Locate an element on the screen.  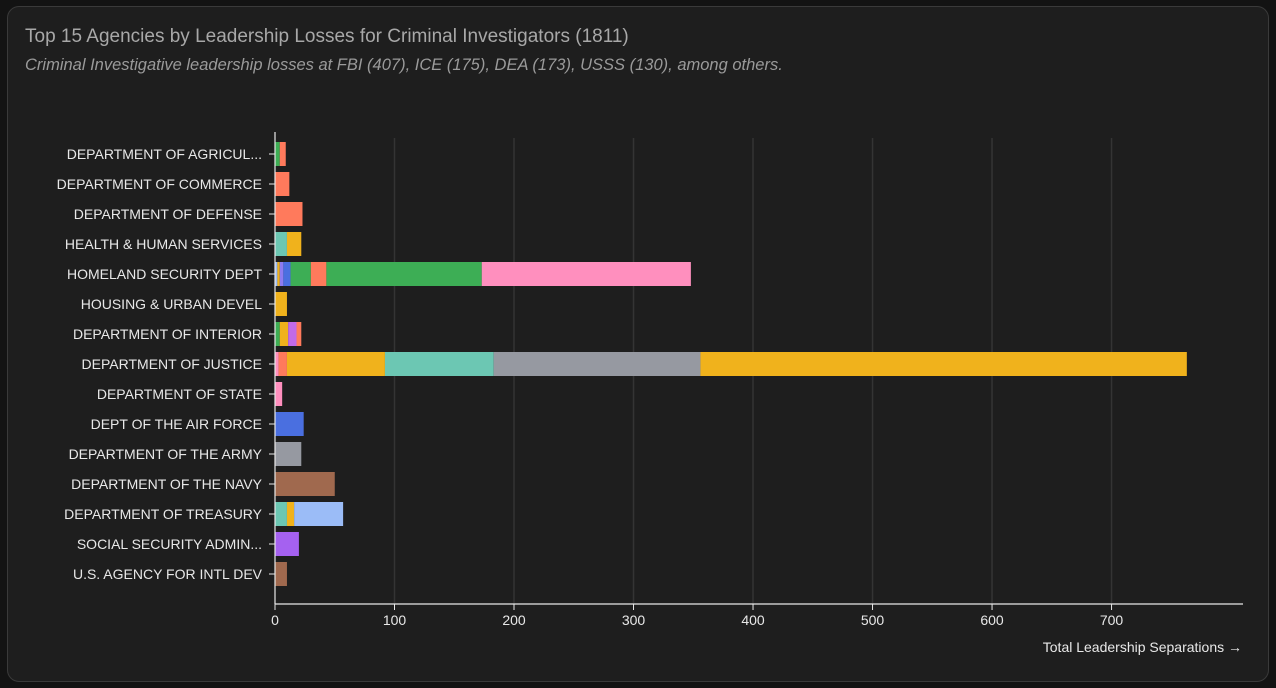
y-tick-label: DEPARTMENT OF THE ARMY is located at coordinates (166, 454).